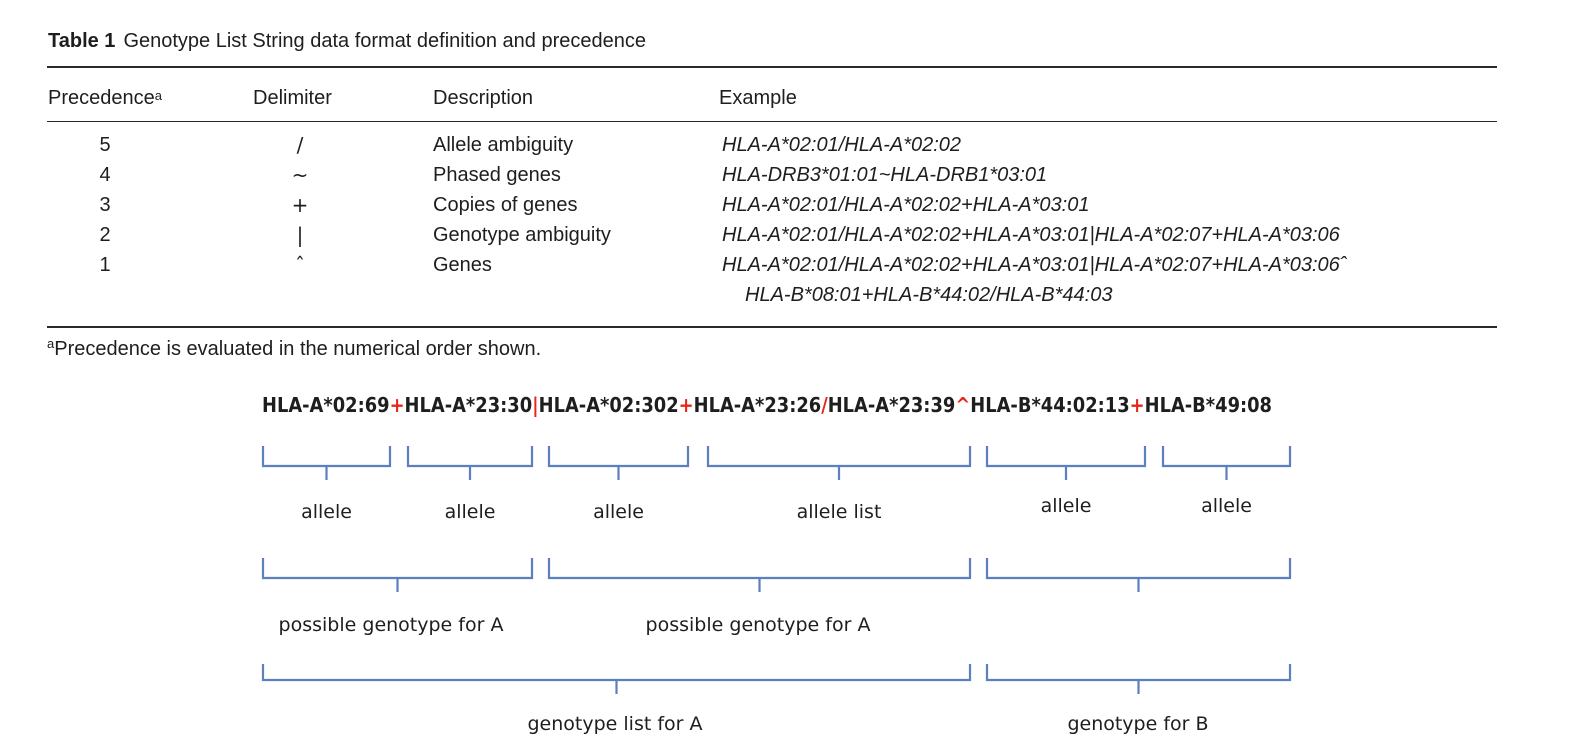 Image resolution: width=1590 pixels, height=754 pixels. Describe the element at coordinates (503, 145) in the screenshot. I see `table-row-description: Allele ambiguity` at that location.